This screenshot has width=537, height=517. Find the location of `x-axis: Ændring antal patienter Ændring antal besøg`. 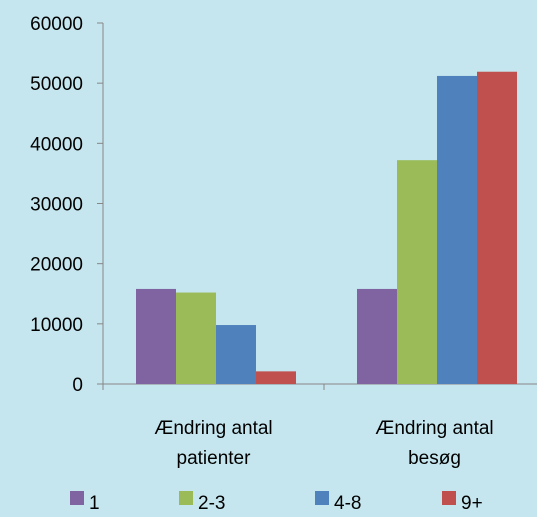

x-axis: Ændring antal patienter Ændring antal besøg is located at coordinates (319, 426).